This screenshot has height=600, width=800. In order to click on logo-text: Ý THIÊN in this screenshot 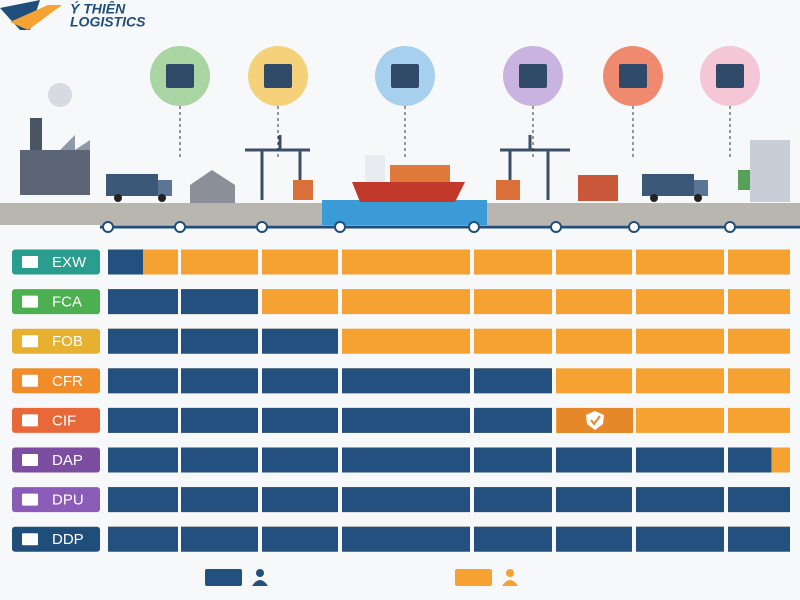, I will do `click(98, 8)`.